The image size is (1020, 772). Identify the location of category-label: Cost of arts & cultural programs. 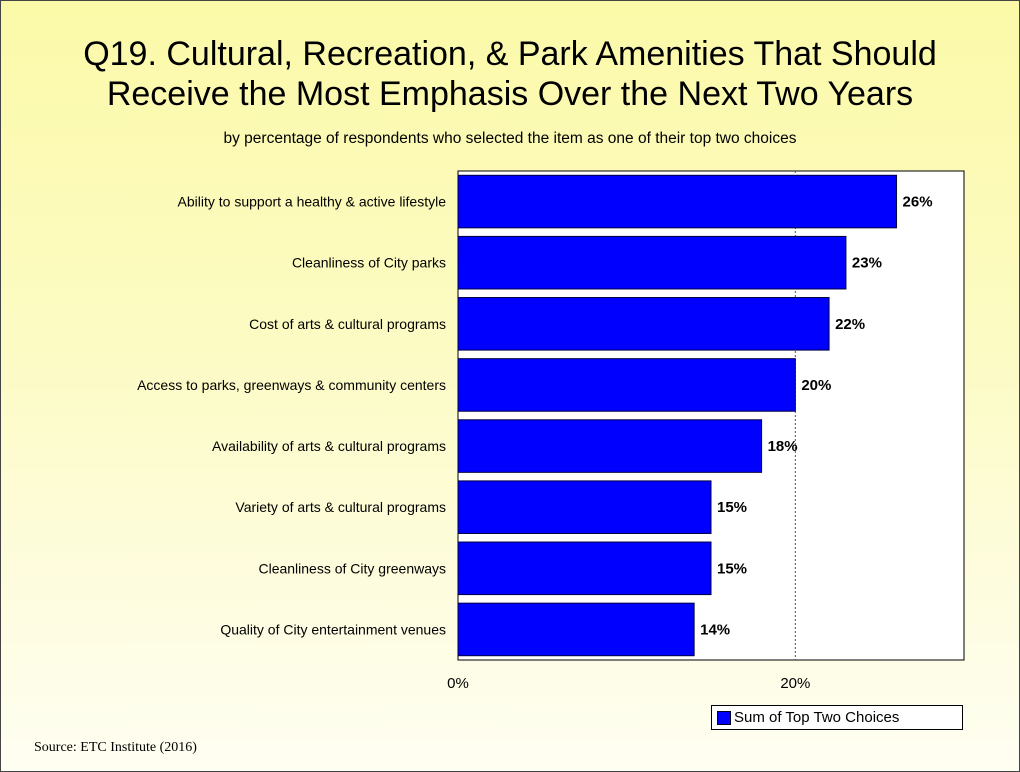
(347, 324).